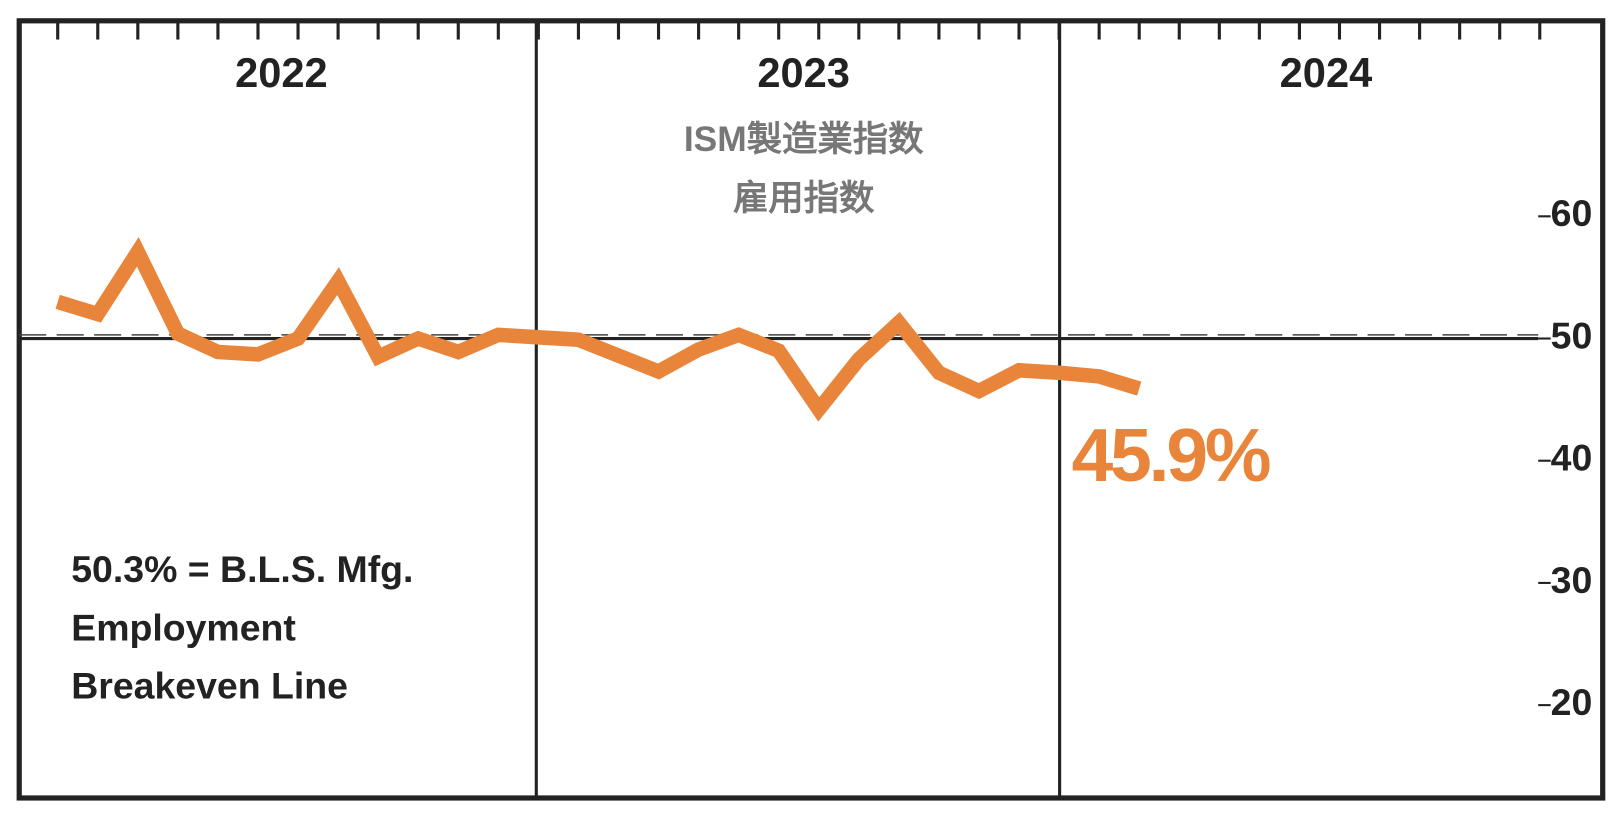 This screenshot has height=824, width=1624. What do you see at coordinates (281, 72) in the screenshot?
I see `year-label: 2022` at bounding box center [281, 72].